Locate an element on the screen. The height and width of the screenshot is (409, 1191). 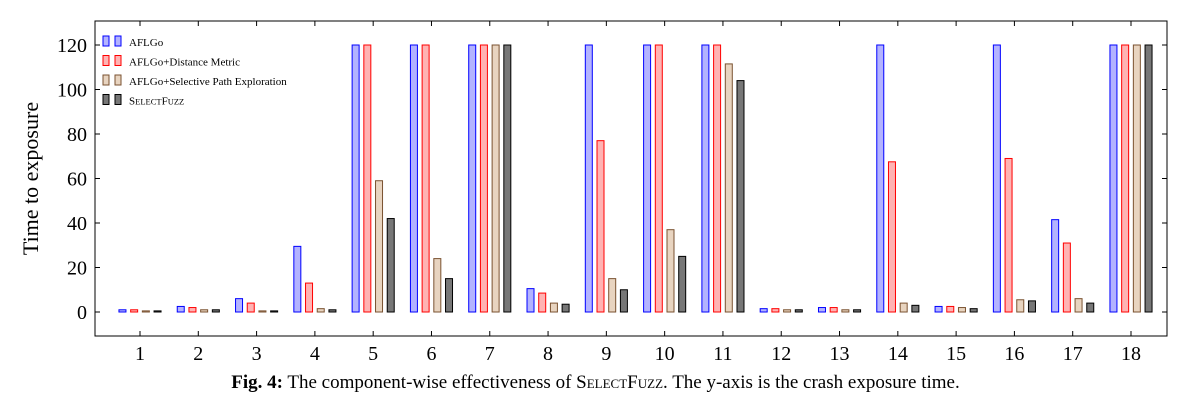
legend-label: AFLGo is located at coordinates (146, 43).